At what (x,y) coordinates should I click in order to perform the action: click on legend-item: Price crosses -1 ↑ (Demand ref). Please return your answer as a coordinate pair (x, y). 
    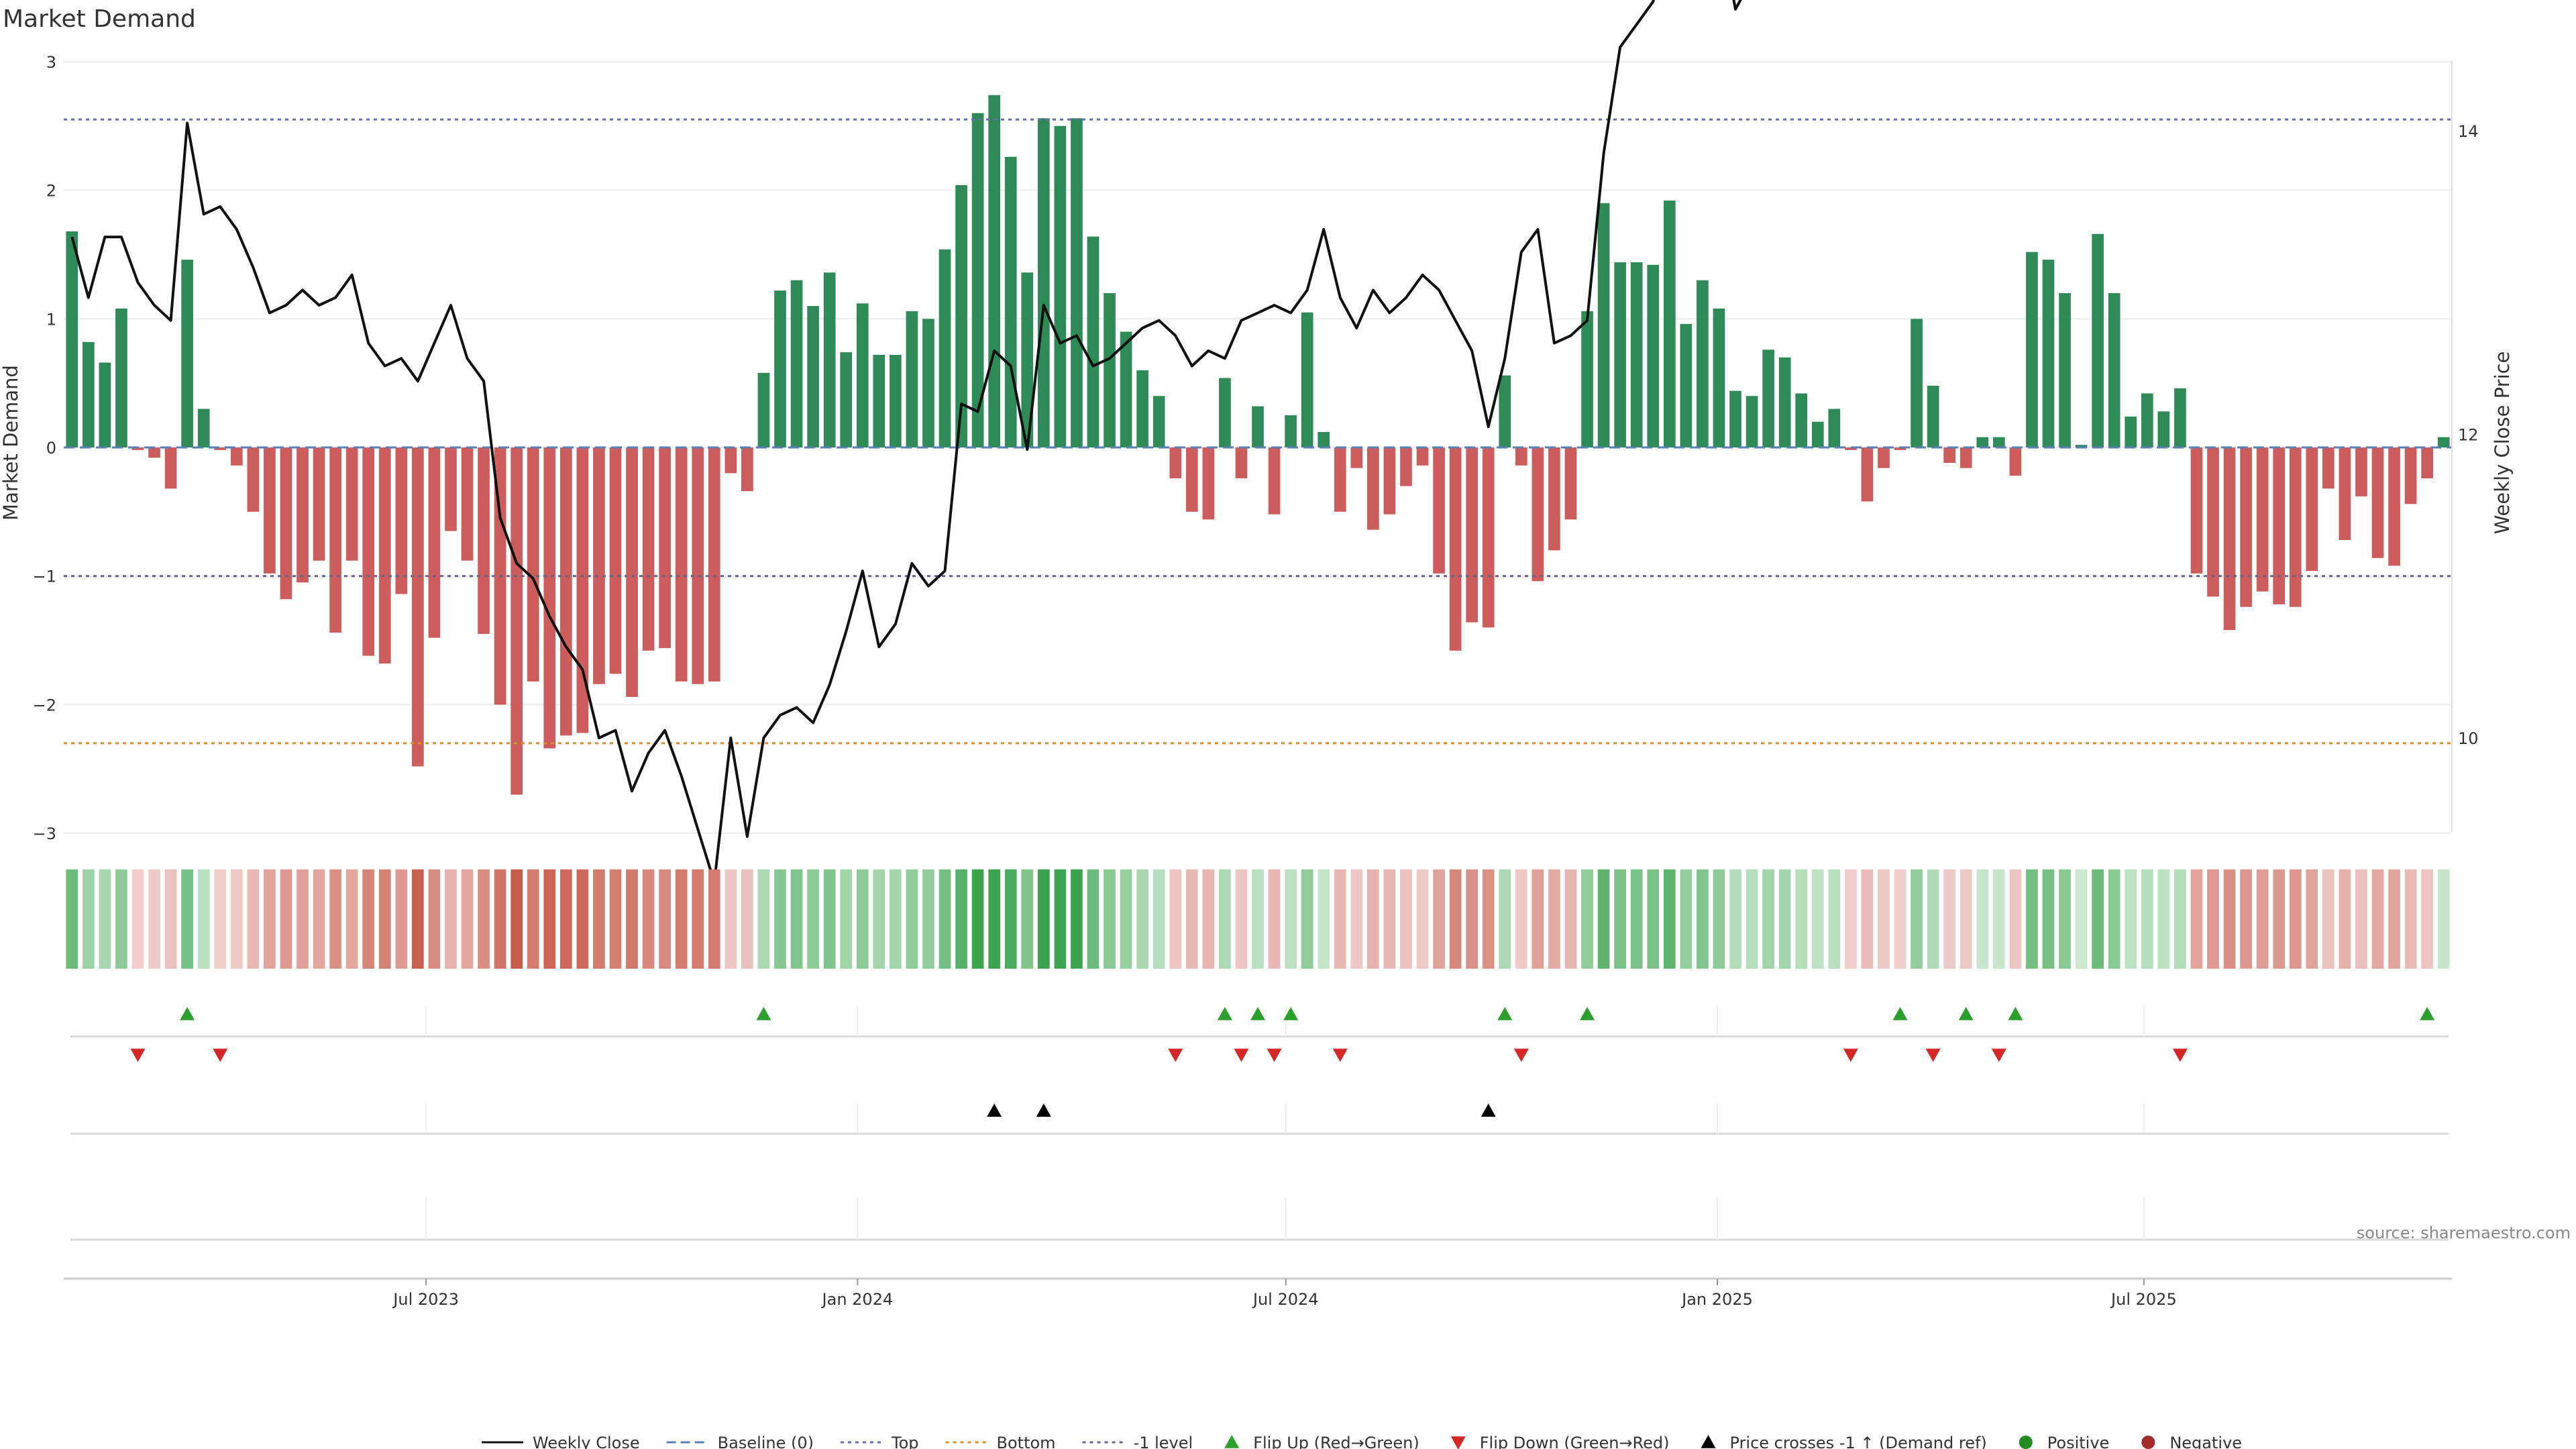
    Looking at the image, I should click on (1844, 1441).